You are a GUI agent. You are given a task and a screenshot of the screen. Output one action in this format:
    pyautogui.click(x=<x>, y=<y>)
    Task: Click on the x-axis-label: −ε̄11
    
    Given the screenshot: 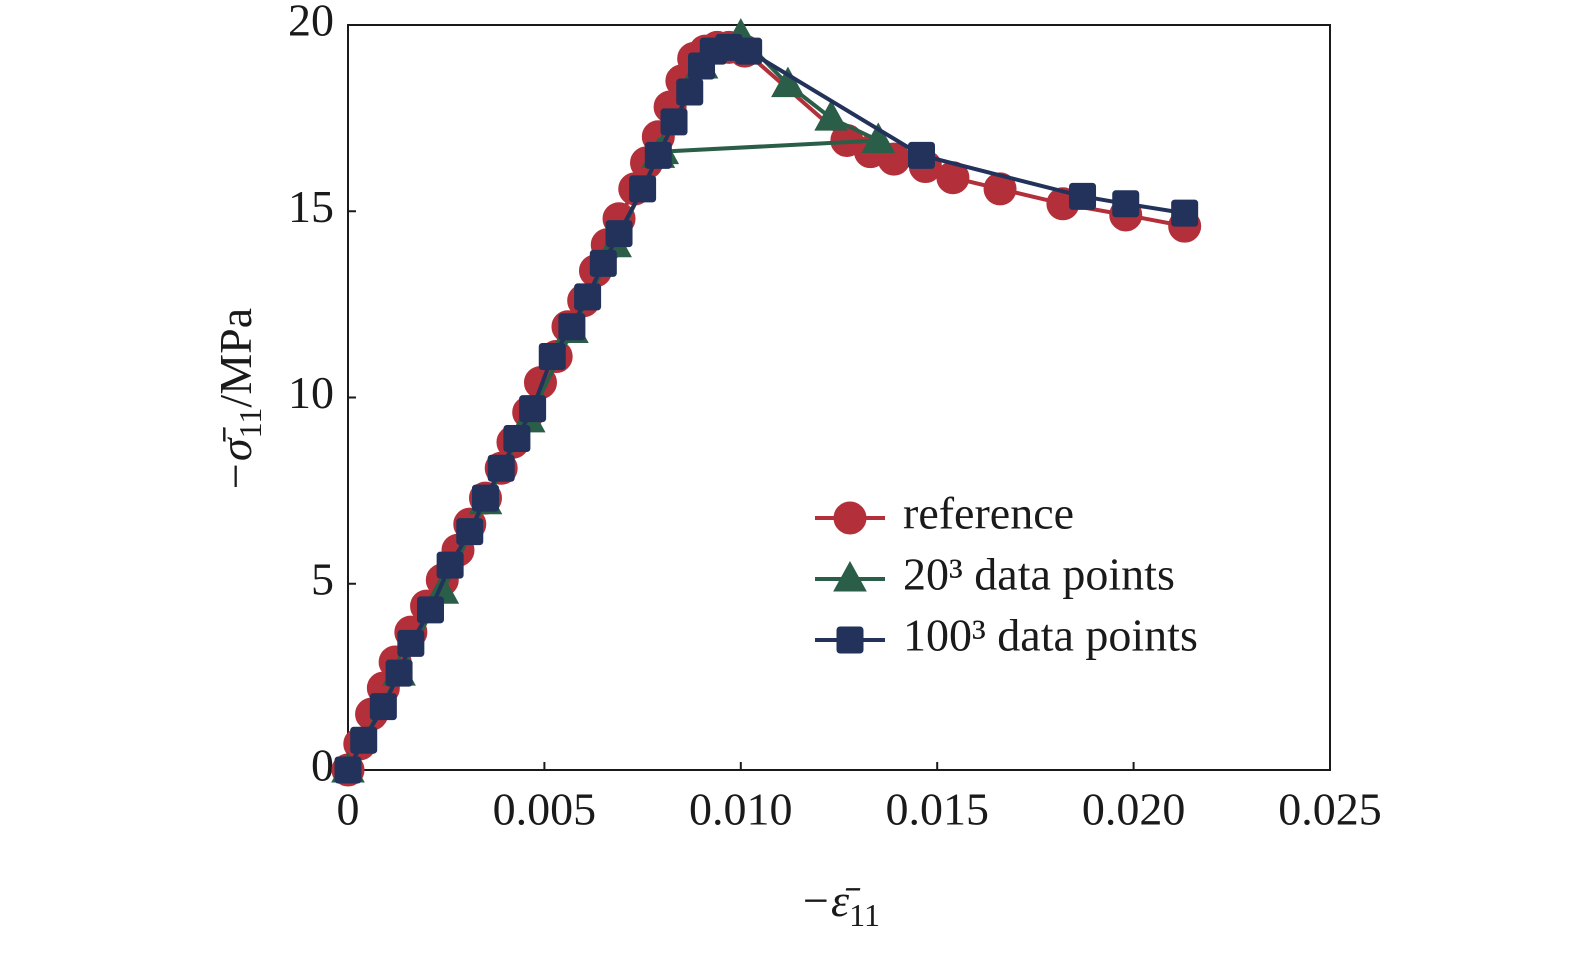 What is the action you would take?
    pyautogui.click(x=840, y=904)
    